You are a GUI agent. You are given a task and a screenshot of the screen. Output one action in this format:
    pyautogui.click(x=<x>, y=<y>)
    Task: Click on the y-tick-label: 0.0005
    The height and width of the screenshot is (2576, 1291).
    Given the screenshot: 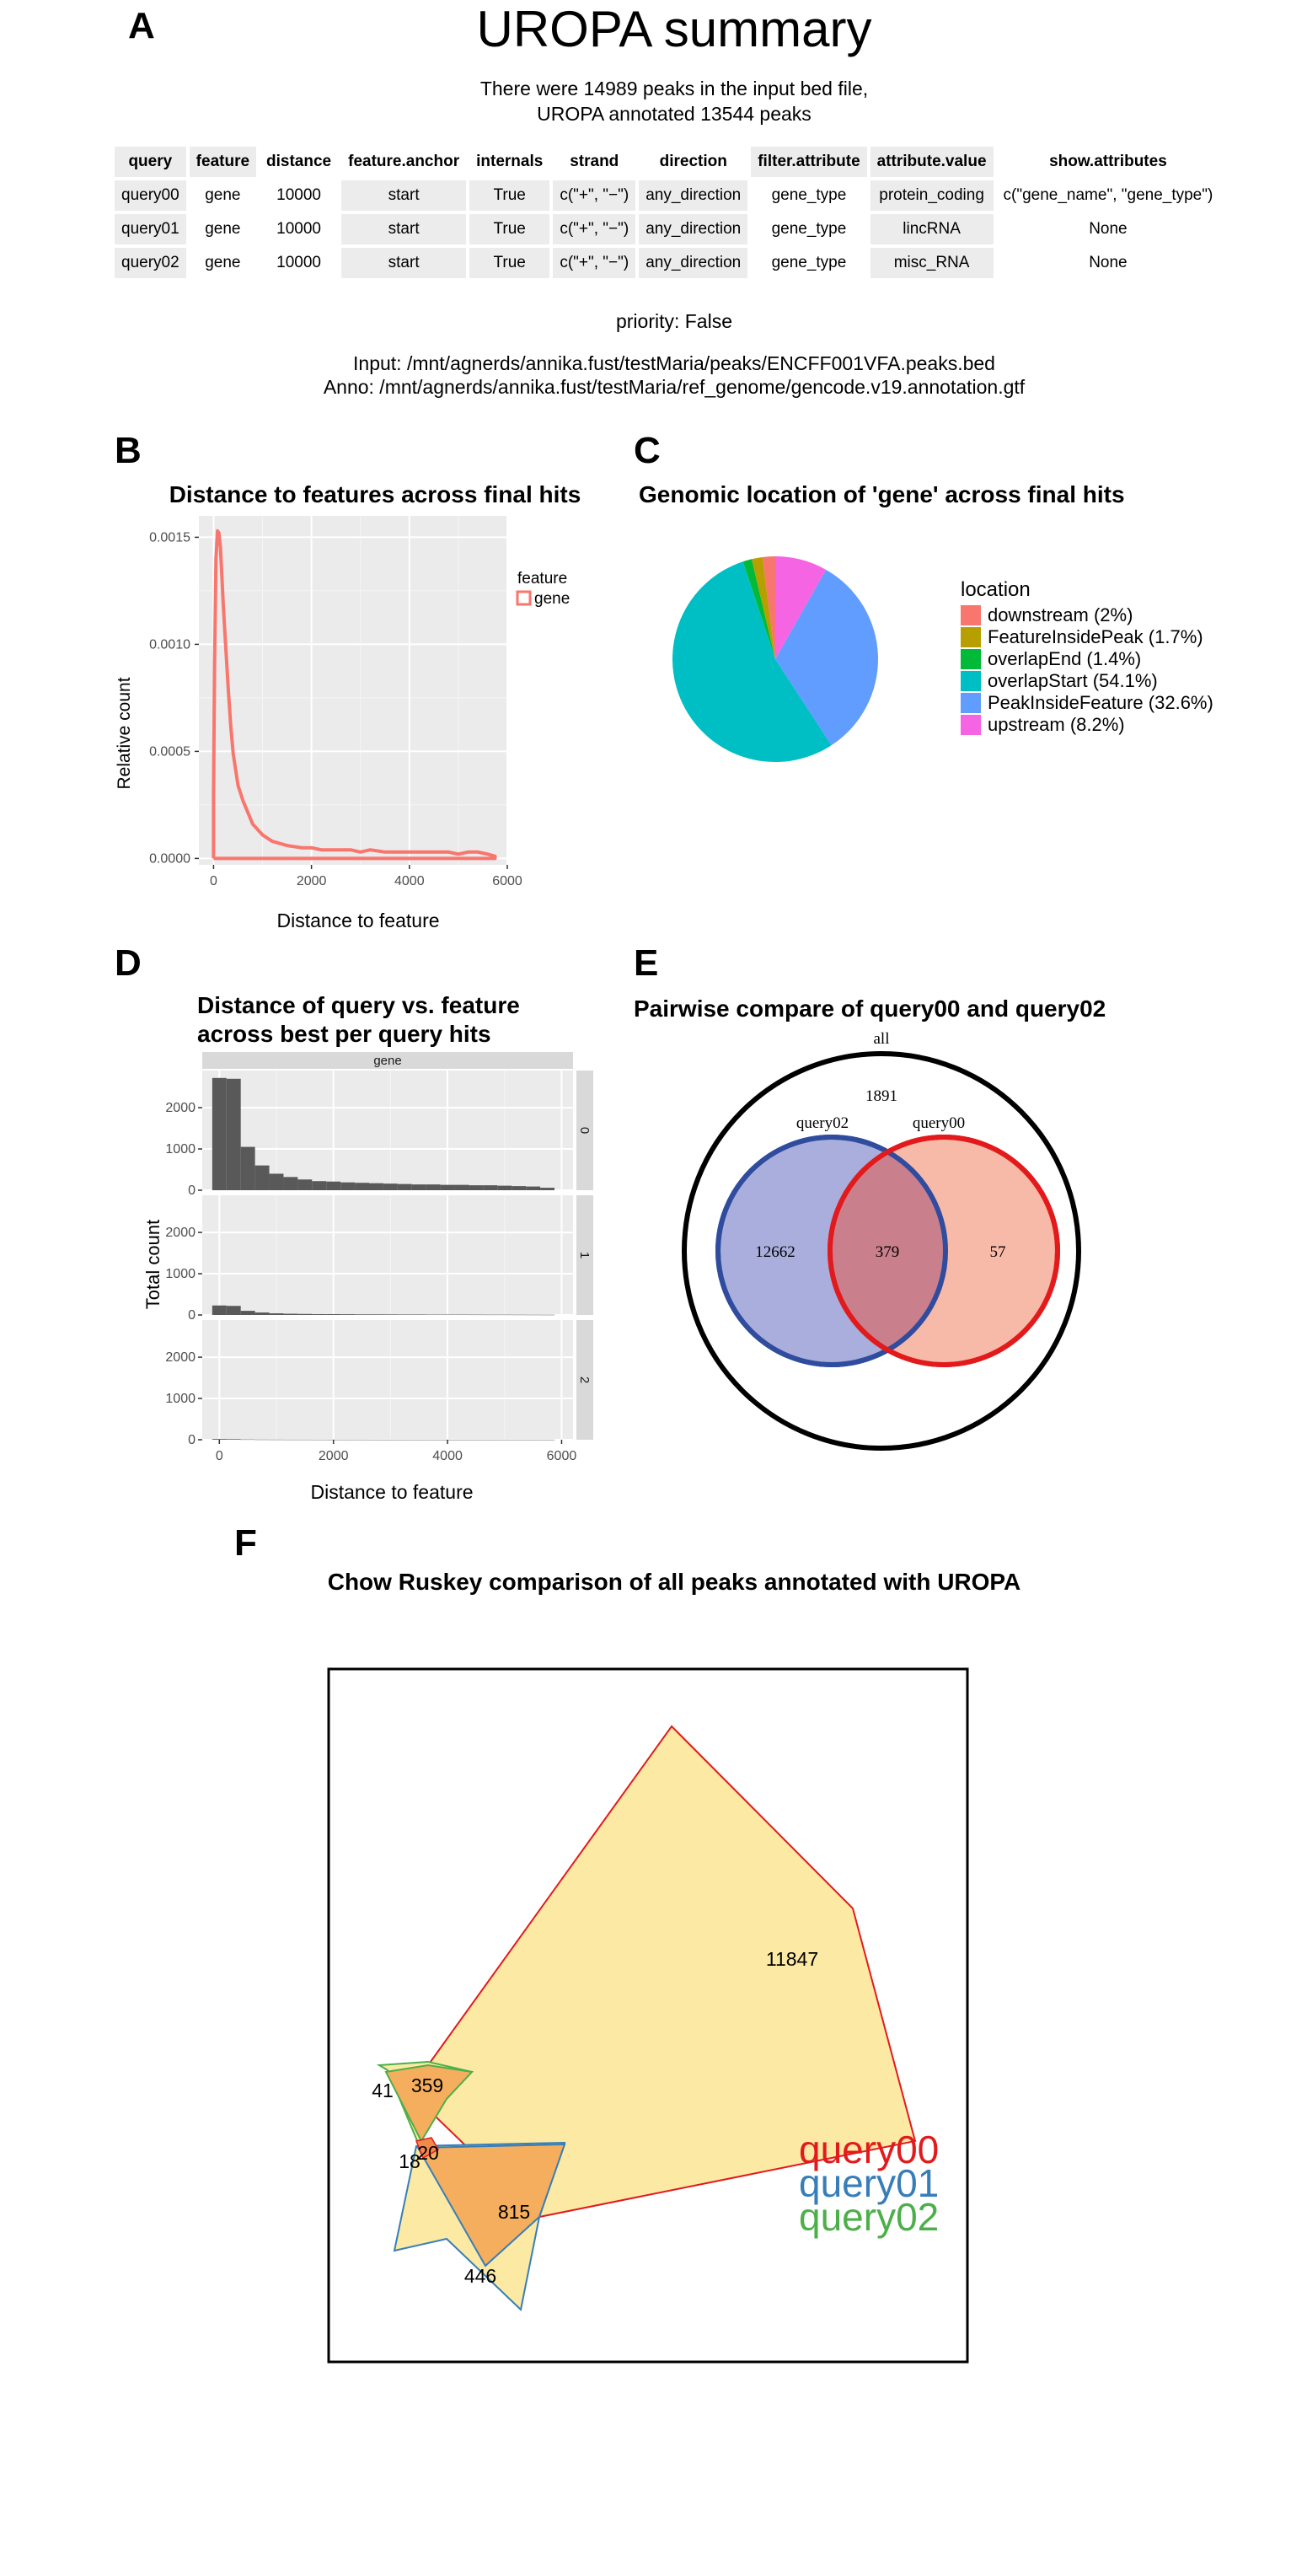 What is the action you would take?
    pyautogui.click(x=169, y=751)
    